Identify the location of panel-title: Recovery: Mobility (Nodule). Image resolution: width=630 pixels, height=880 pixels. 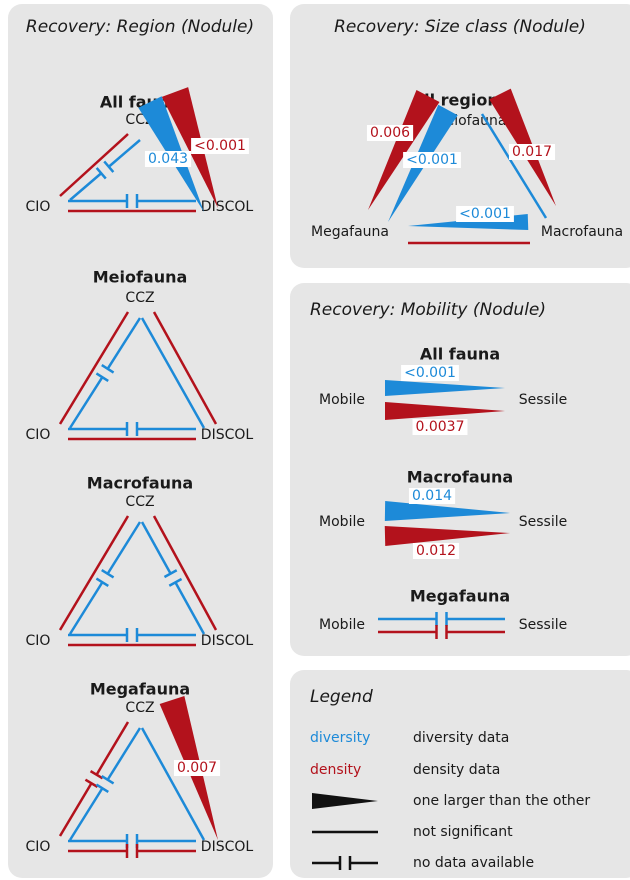
(428, 310).